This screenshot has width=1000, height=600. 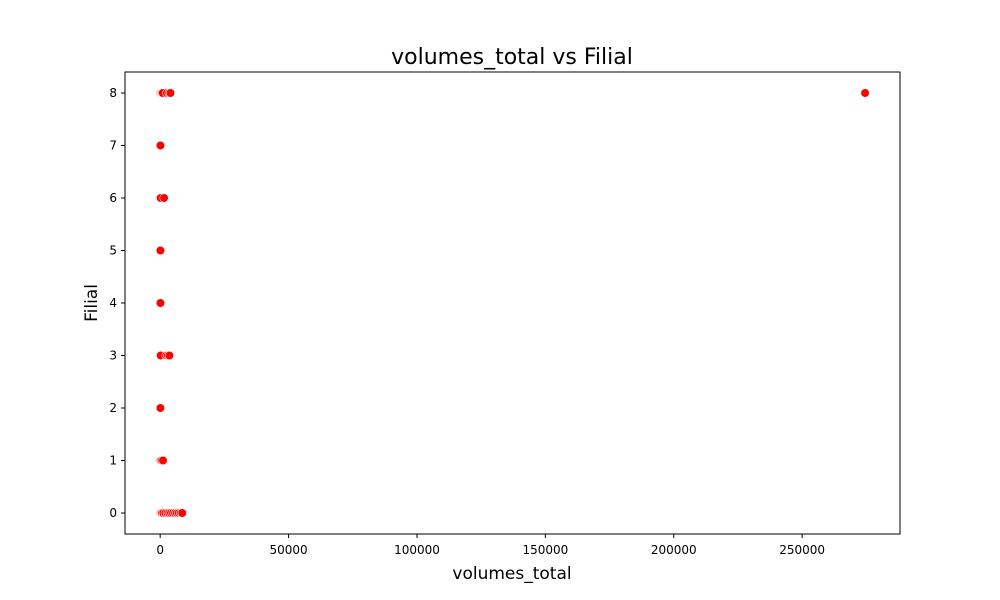 What do you see at coordinates (92, 303) in the screenshot?
I see `y-axis-label: Filial` at bounding box center [92, 303].